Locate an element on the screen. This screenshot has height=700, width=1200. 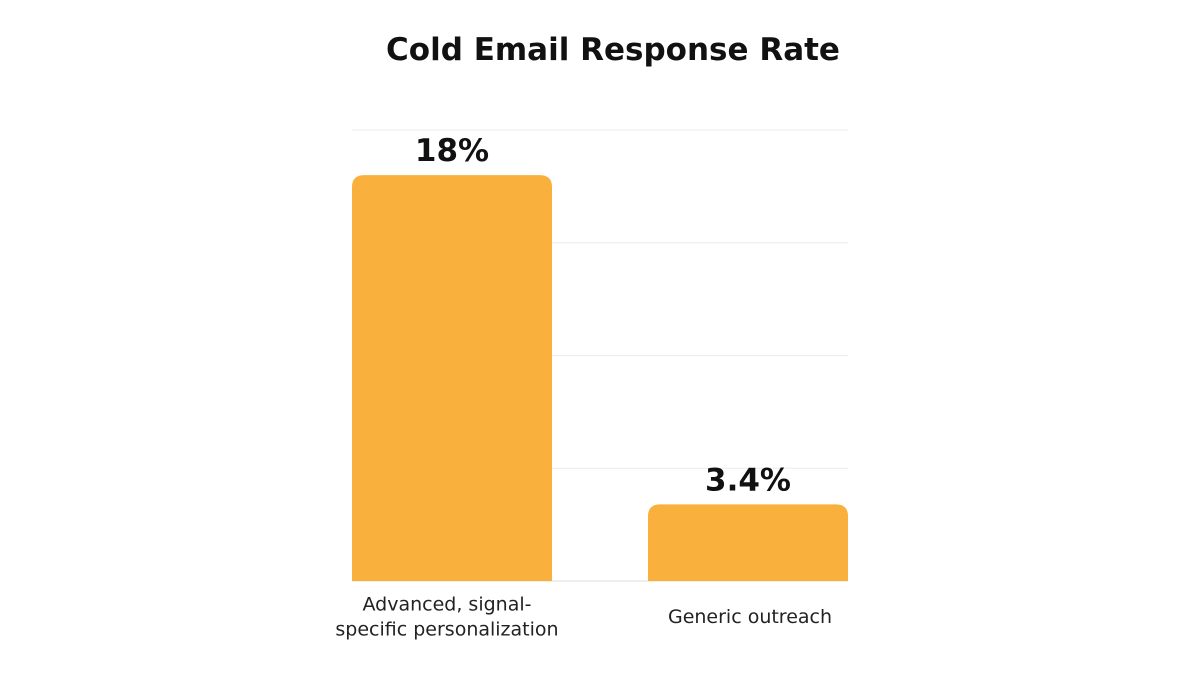
category-label-line: specific personalization is located at coordinates (446, 629).